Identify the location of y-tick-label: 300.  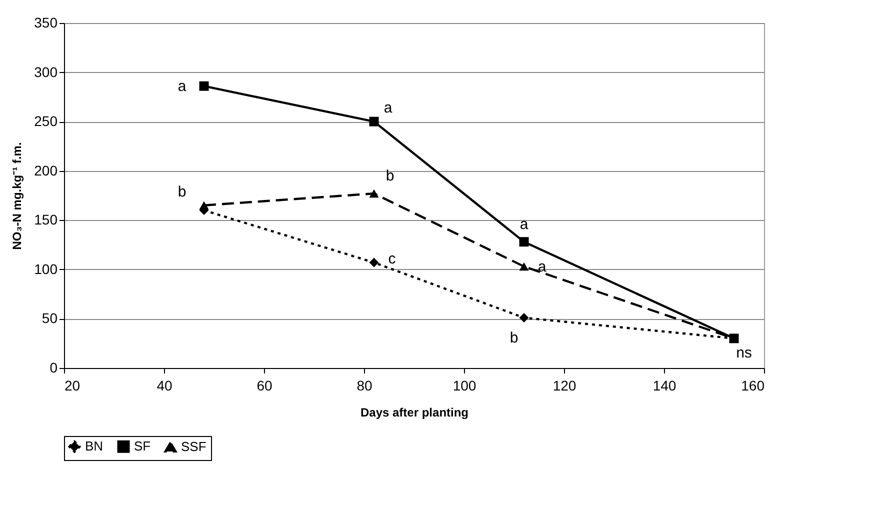
(46, 72).